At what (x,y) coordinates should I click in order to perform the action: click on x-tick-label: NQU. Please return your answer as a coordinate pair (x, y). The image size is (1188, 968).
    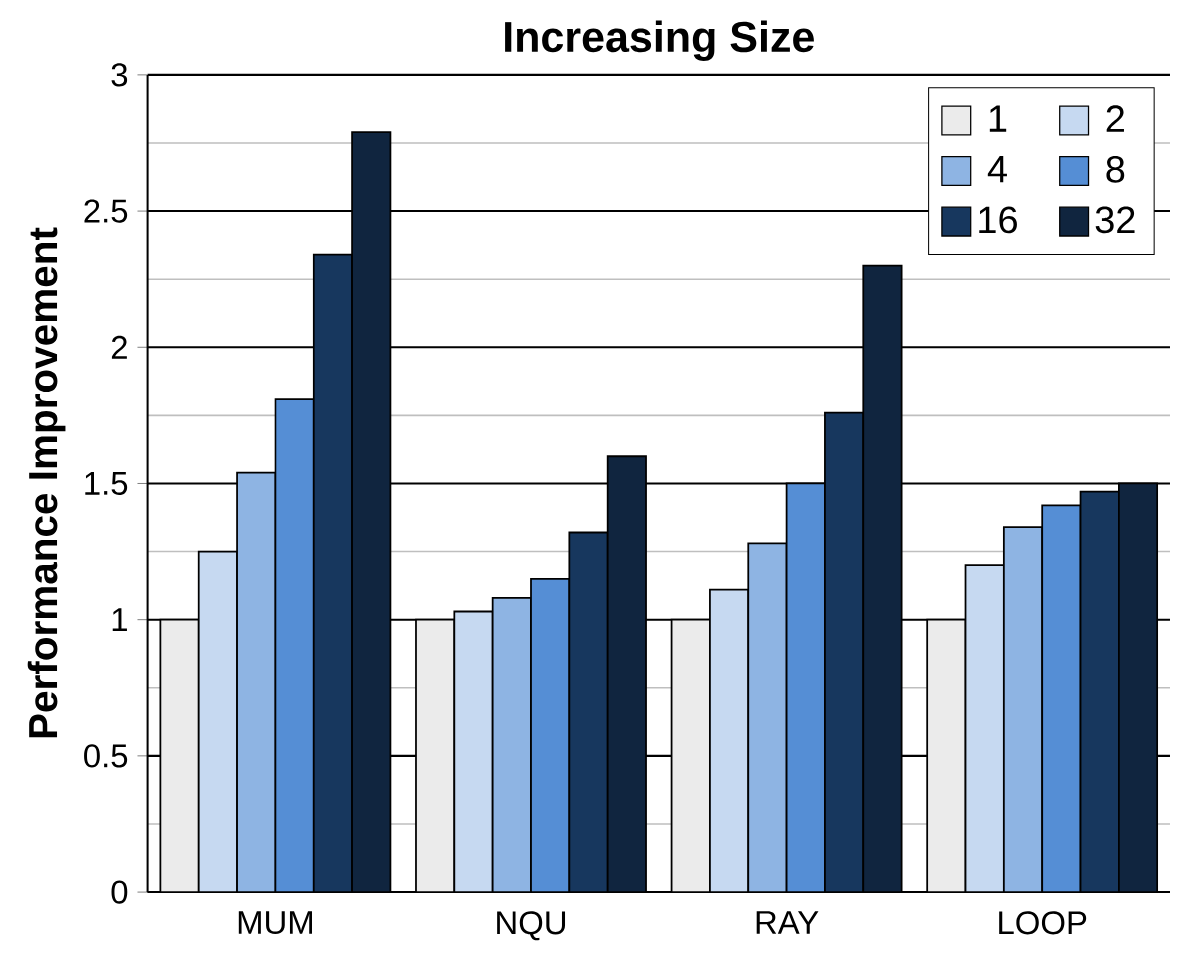
    Looking at the image, I should click on (531, 926).